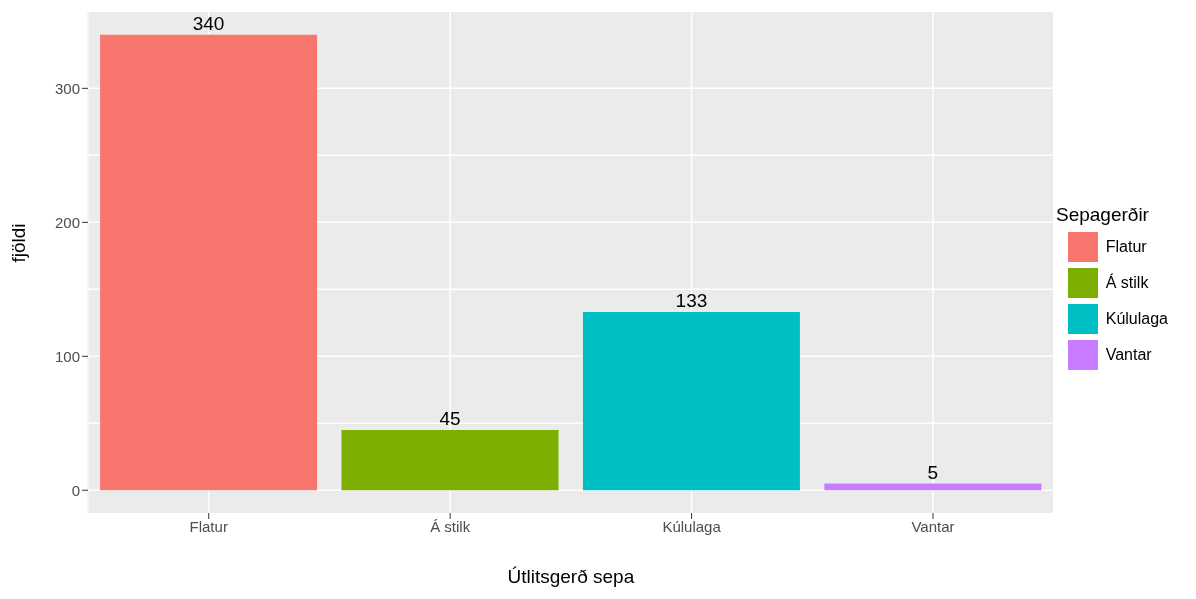  What do you see at coordinates (67, 356) in the screenshot?
I see `y-tick-label: 100` at bounding box center [67, 356].